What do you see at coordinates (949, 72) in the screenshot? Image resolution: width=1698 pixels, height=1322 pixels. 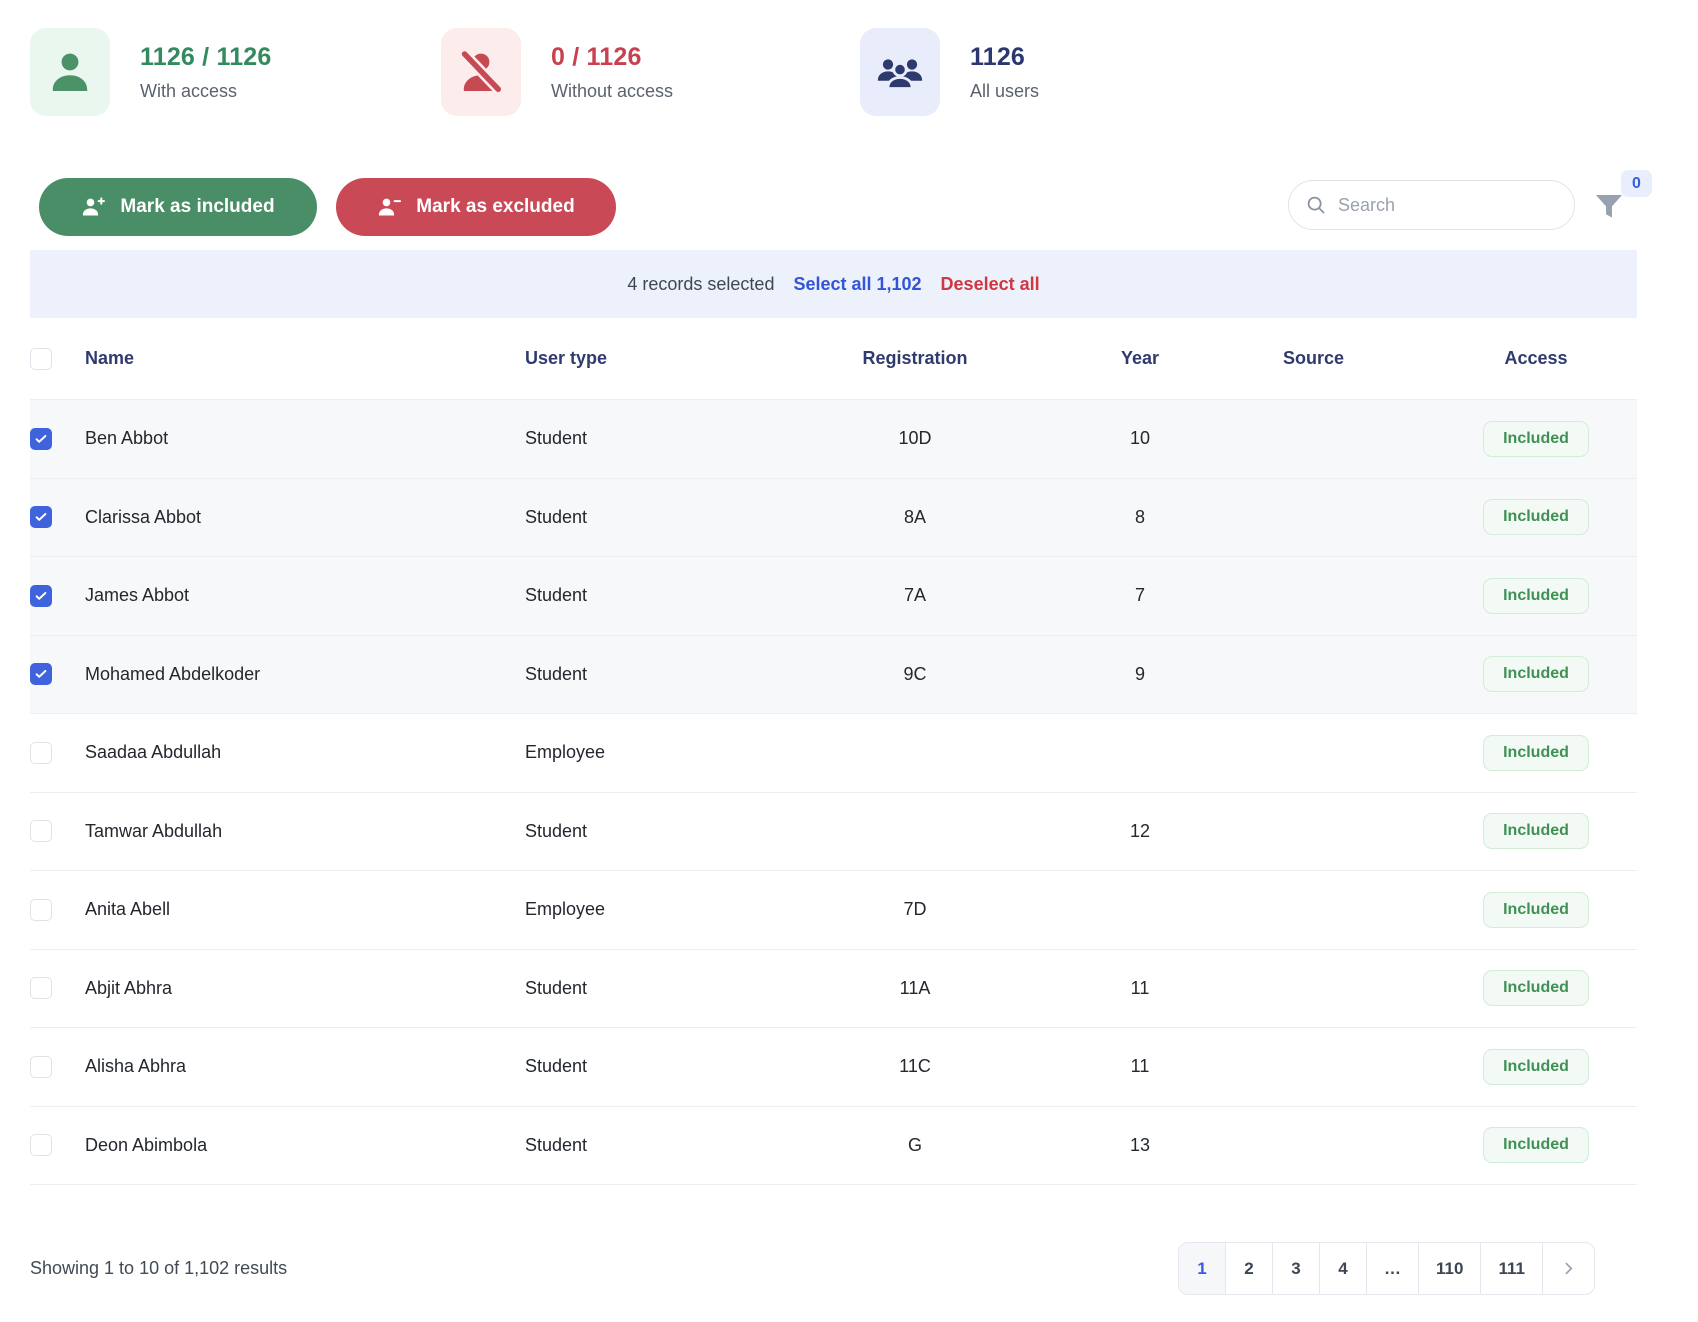 I see `stat-card-all-users: 1126 All users` at bounding box center [949, 72].